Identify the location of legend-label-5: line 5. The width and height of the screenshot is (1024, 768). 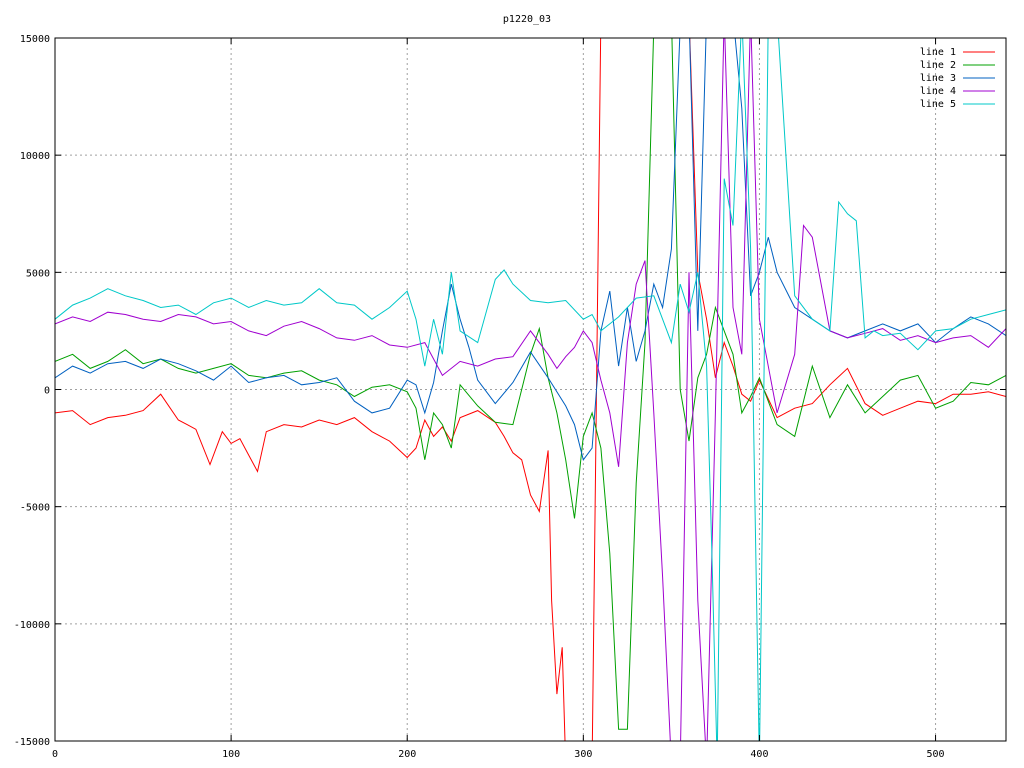
(938, 104).